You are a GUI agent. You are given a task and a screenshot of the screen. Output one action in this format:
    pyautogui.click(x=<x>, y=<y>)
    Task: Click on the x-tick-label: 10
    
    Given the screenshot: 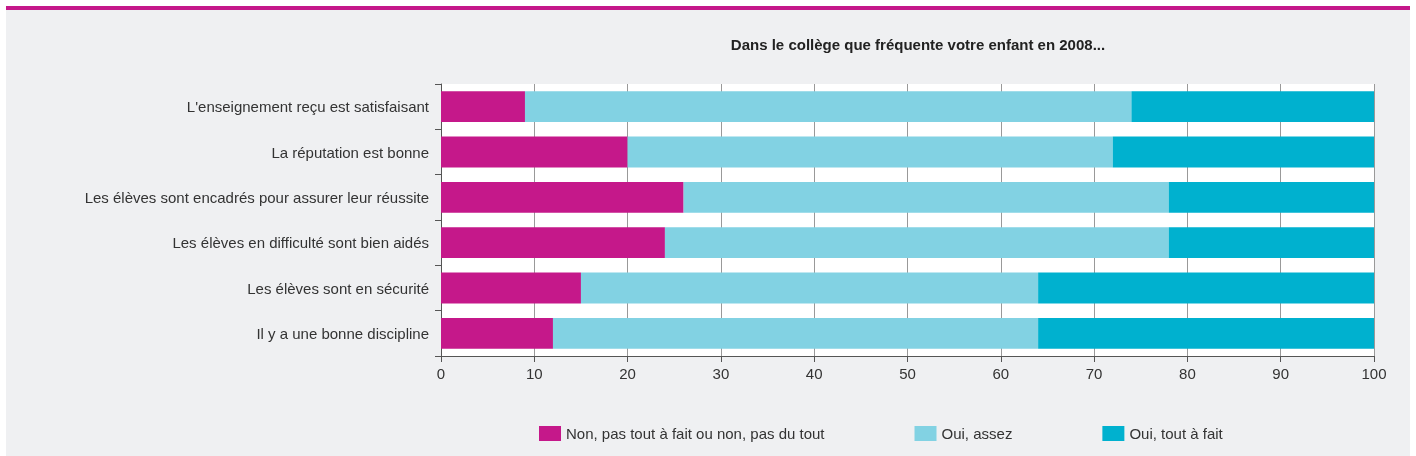 What is the action you would take?
    pyautogui.click(x=534, y=373)
    